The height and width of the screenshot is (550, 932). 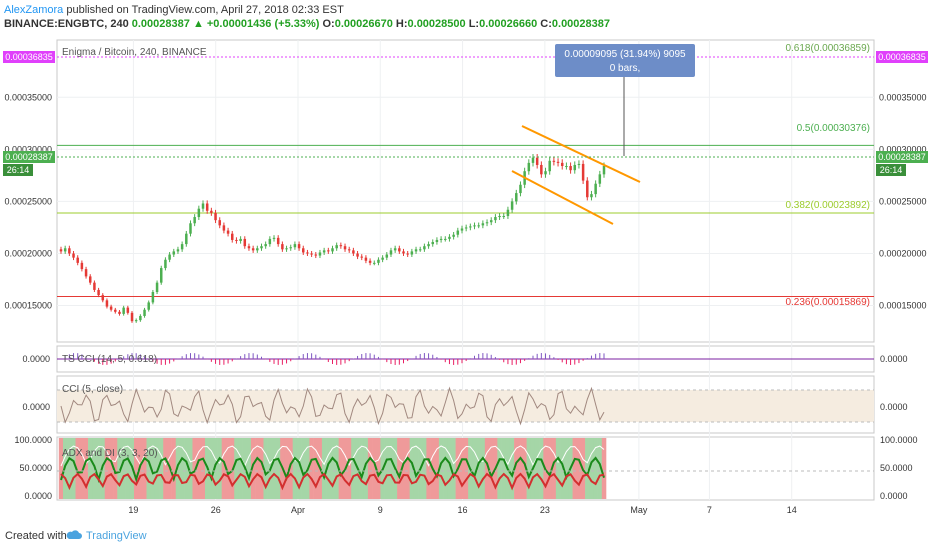 I want to click on high-label: H:, so click(x=401, y=24).